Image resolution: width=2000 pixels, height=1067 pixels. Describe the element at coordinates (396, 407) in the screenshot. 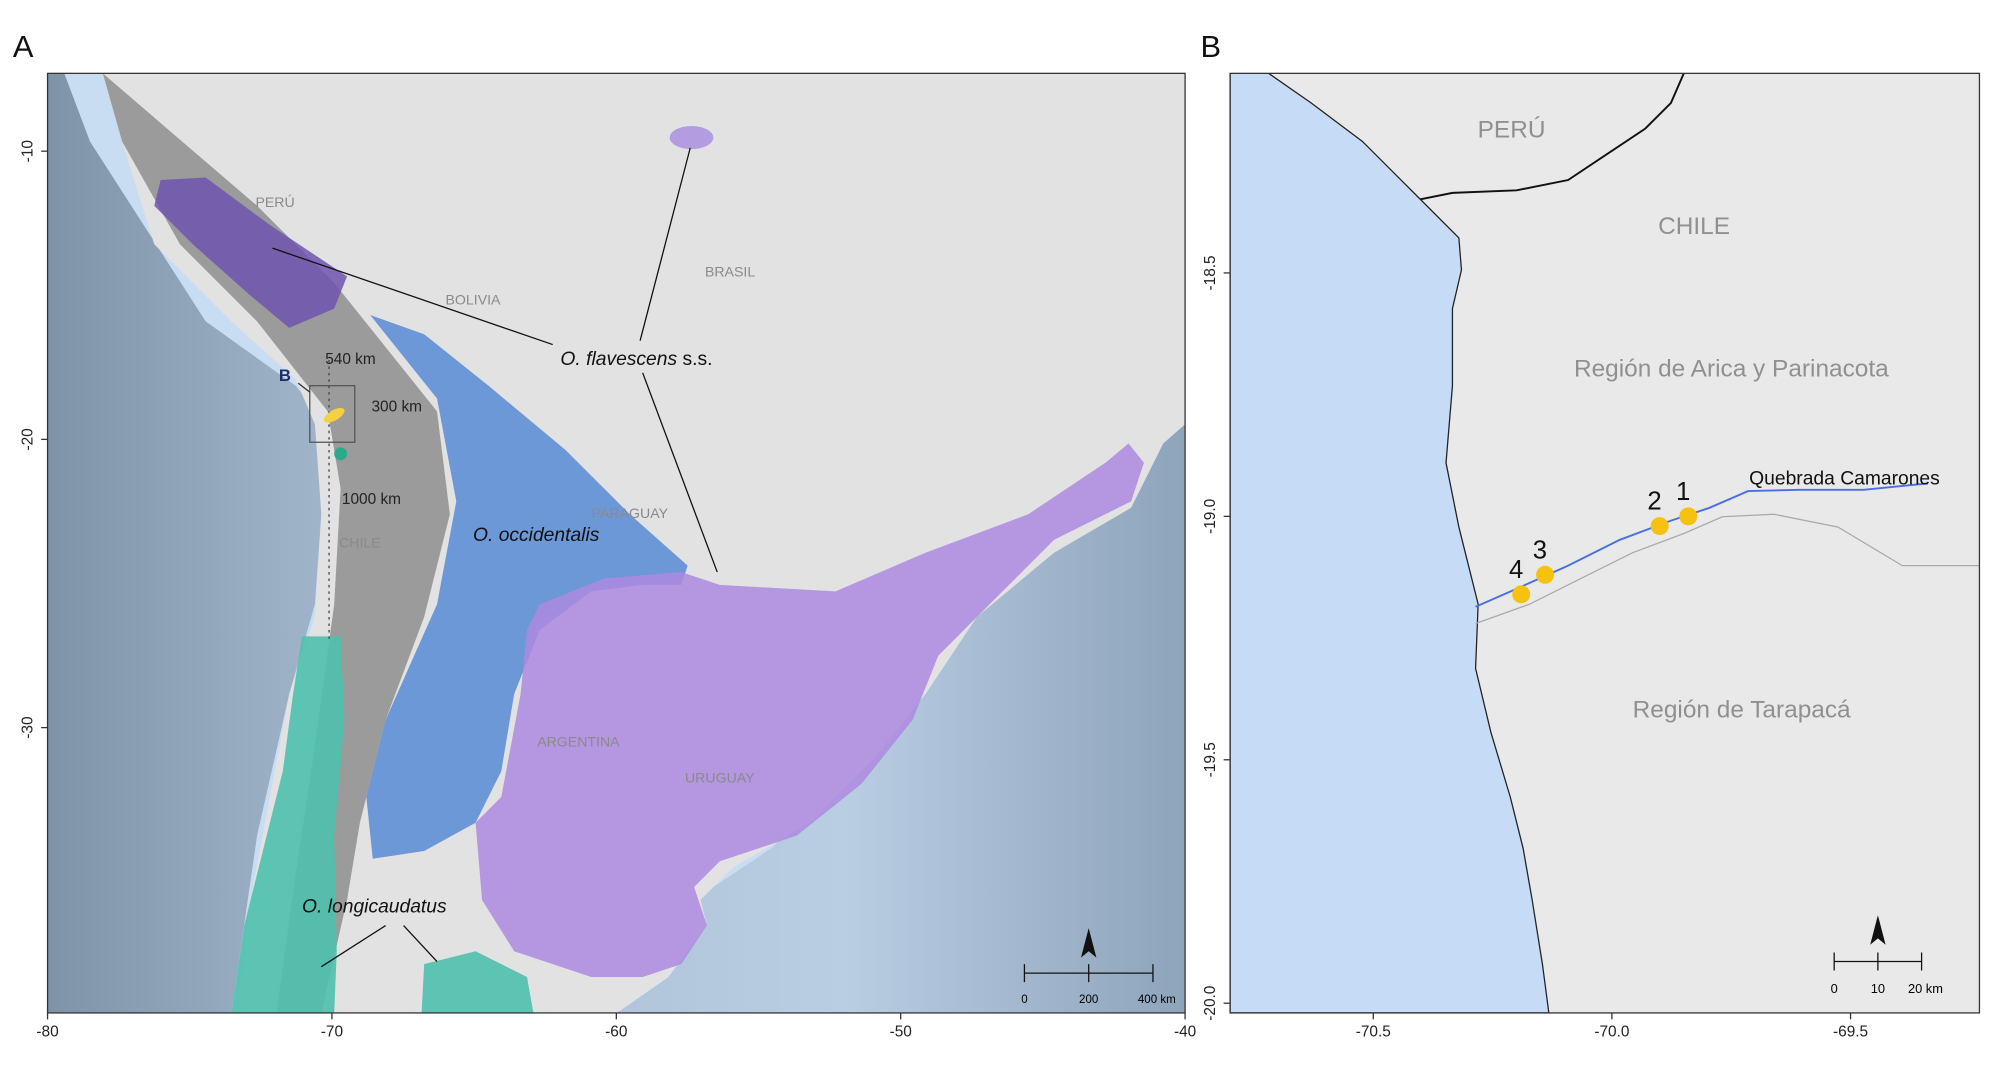

I see `distance-label: 300 km` at that location.